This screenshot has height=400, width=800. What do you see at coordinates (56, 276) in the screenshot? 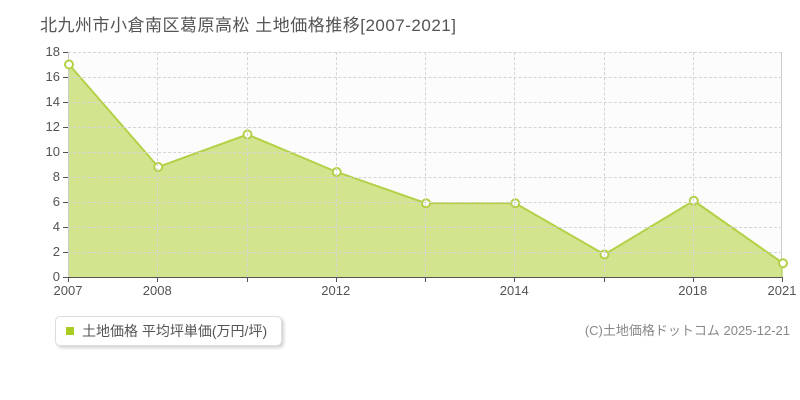
I see `y-axis-label: 0` at bounding box center [56, 276].